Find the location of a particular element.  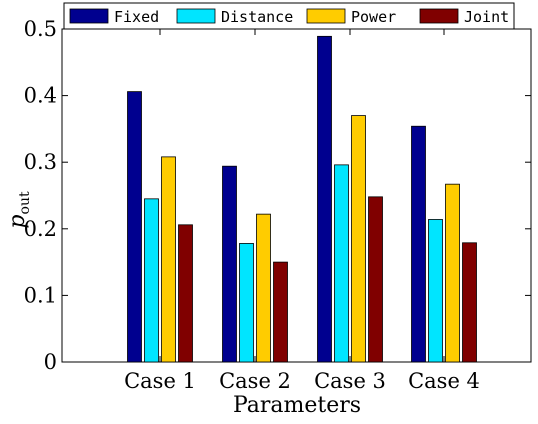

x-axis-title: Parameters is located at coordinates (297, 405).